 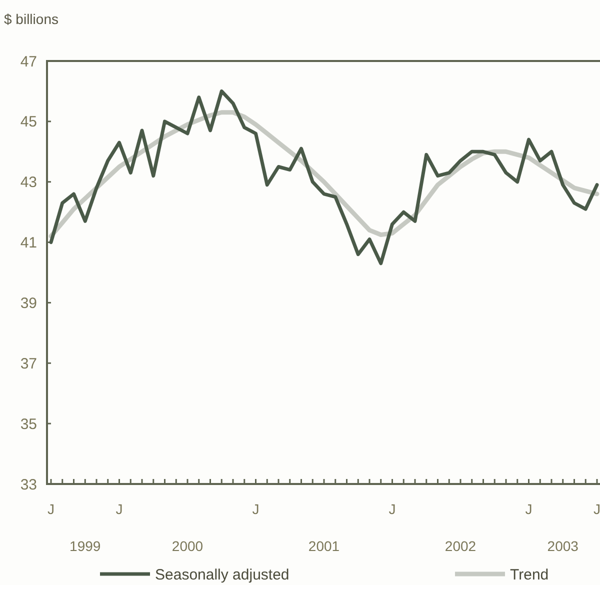 What do you see at coordinates (28, 424) in the screenshot?
I see `y-tick-label: 35` at bounding box center [28, 424].